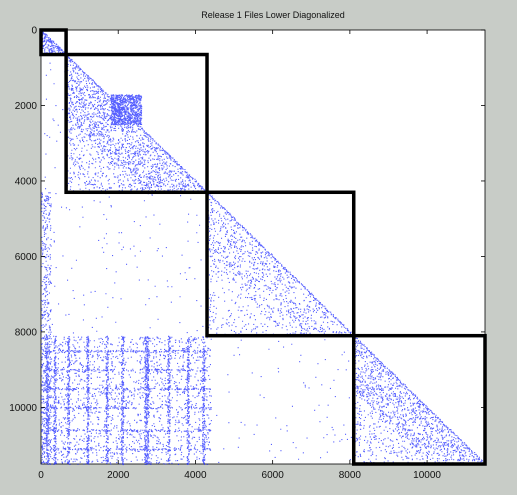 The image size is (517, 495). Describe the element at coordinates (118, 475) in the screenshot. I see `x-tick-label: 2000` at that location.